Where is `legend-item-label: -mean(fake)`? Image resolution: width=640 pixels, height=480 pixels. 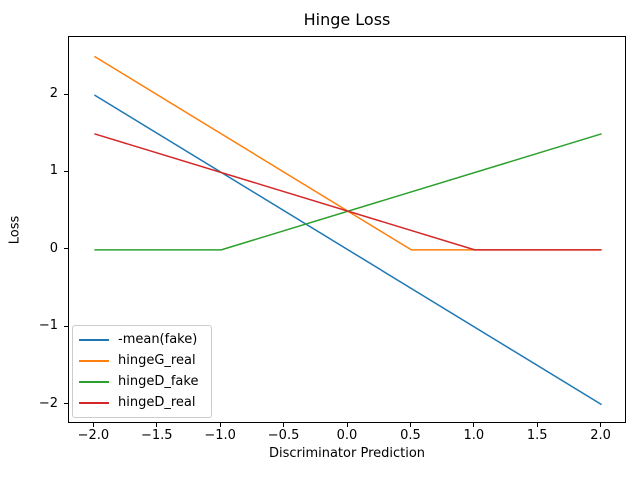
legend-item-label: -mean(fake) is located at coordinates (158, 340).